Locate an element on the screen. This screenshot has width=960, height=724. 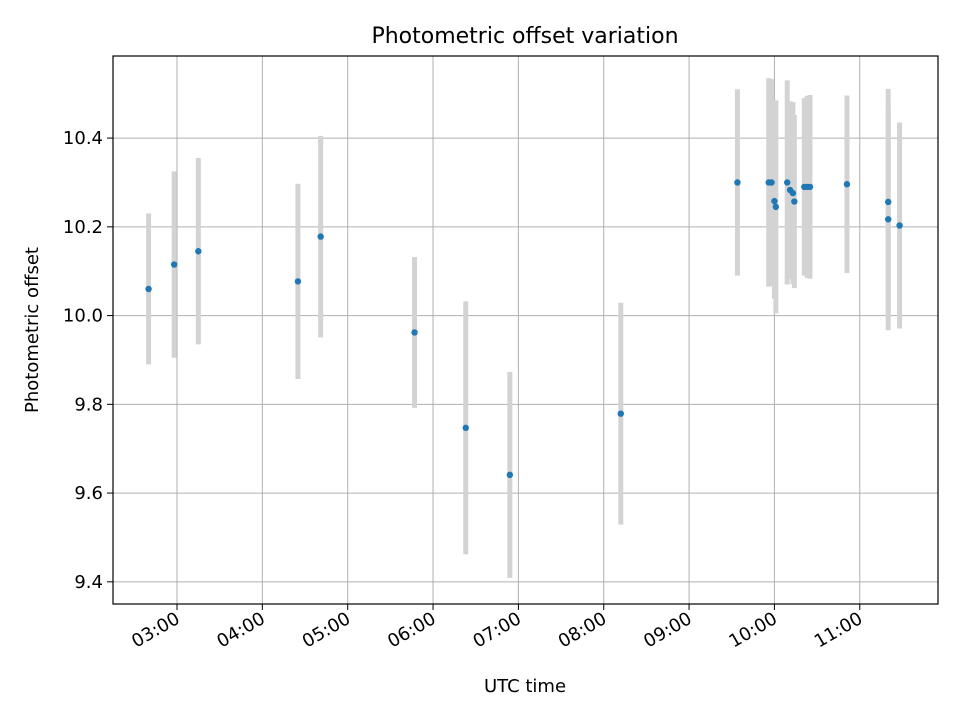
y-tick-label: 10.4 is located at coordinates (83, 138).